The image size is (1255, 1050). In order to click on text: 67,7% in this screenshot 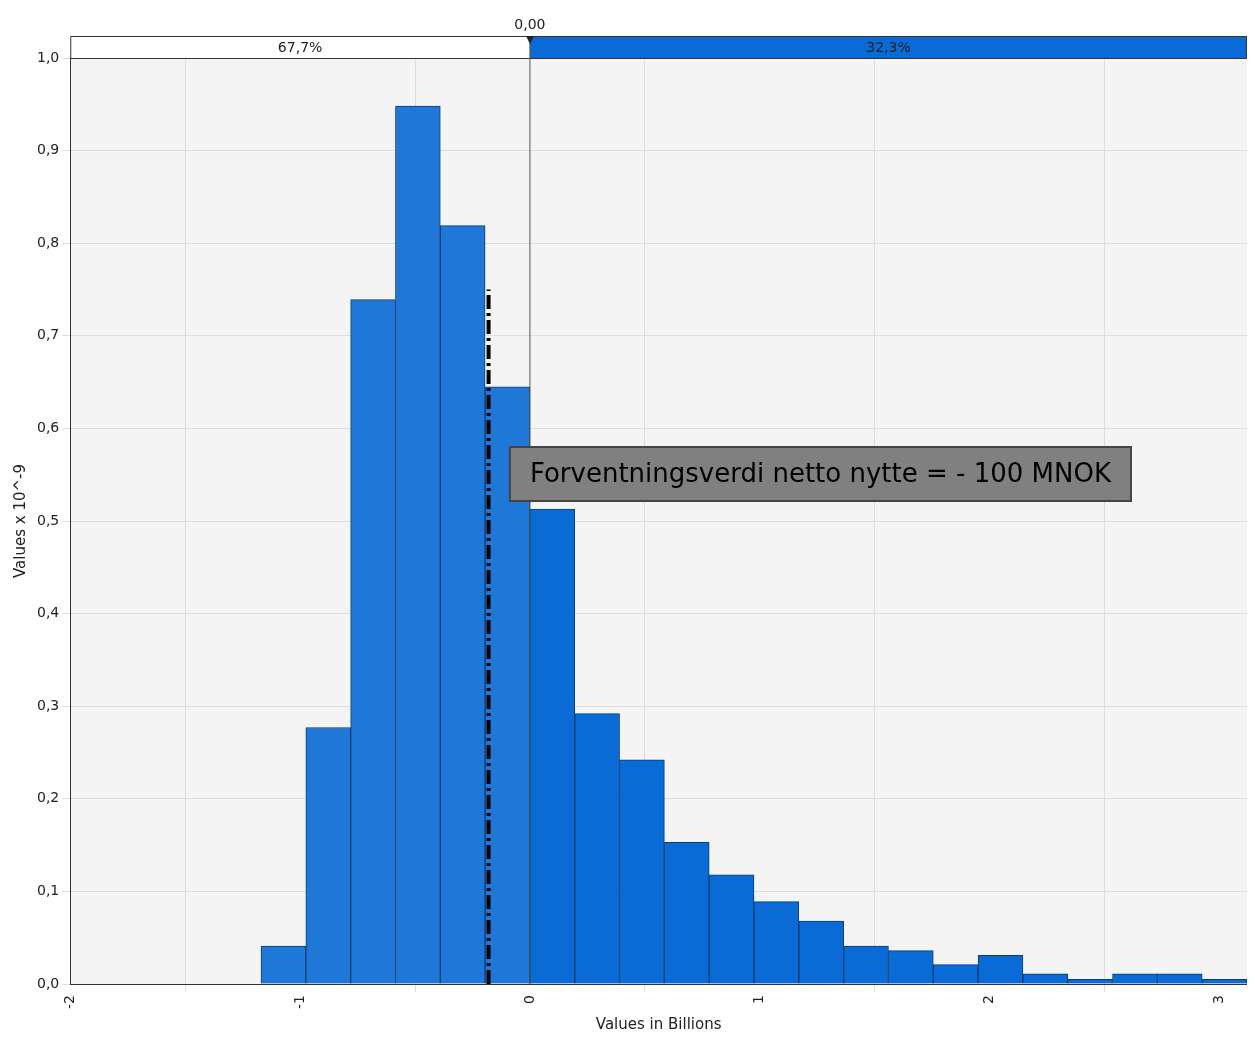, I will do `click(300, 46)`.